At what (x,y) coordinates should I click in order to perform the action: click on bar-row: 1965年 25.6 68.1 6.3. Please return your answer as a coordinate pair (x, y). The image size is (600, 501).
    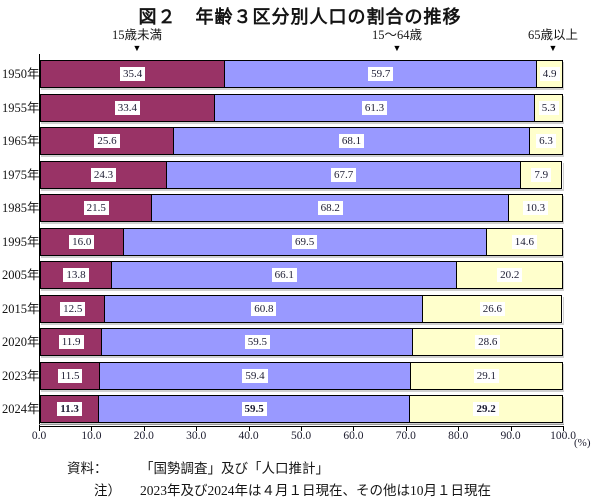
    Looking at the image, I should click on (282, 141).